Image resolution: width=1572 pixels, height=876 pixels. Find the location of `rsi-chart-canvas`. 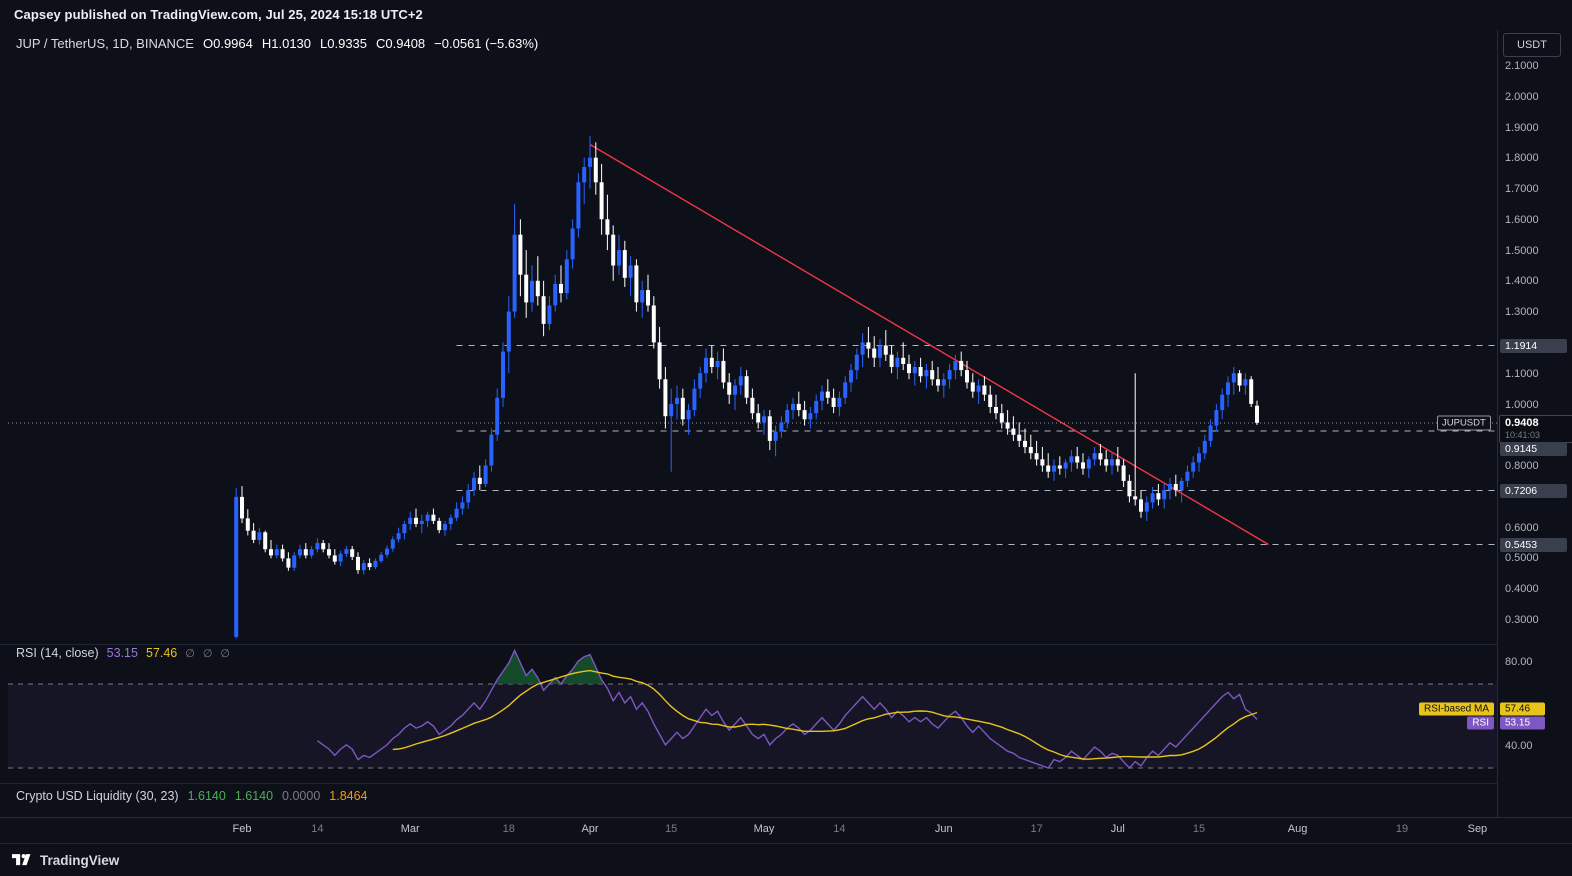

rsi-chart-canvas is located at coordinates (748, 713).